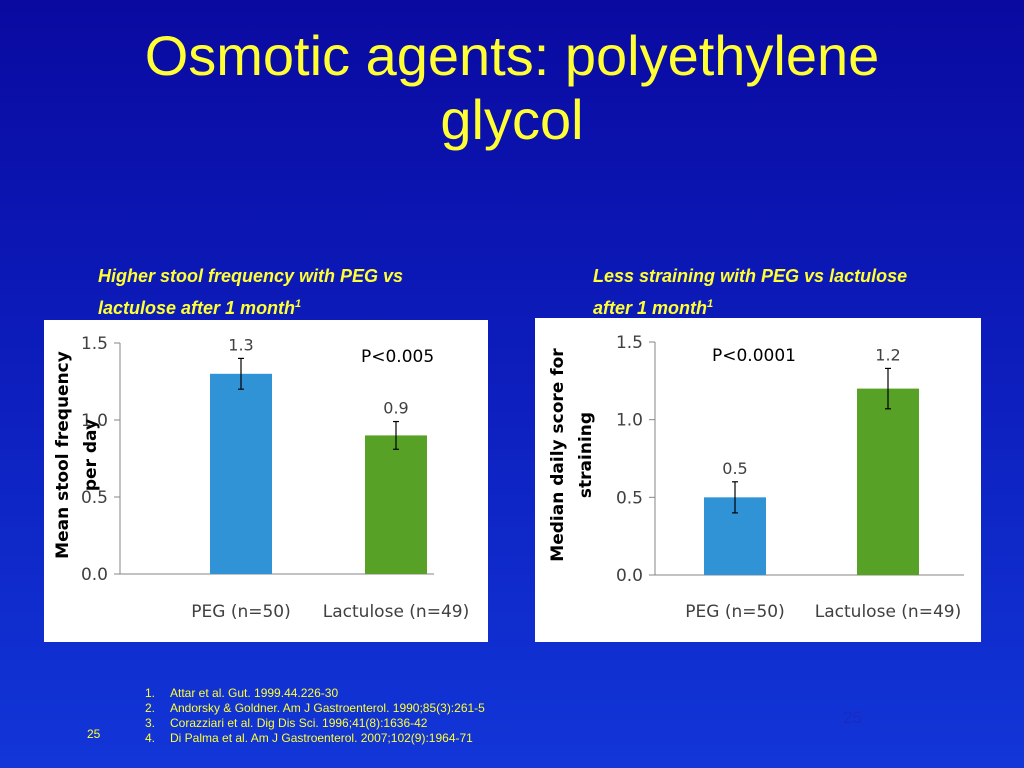  I want to click on data-label: 1.3, so click(240, 344).